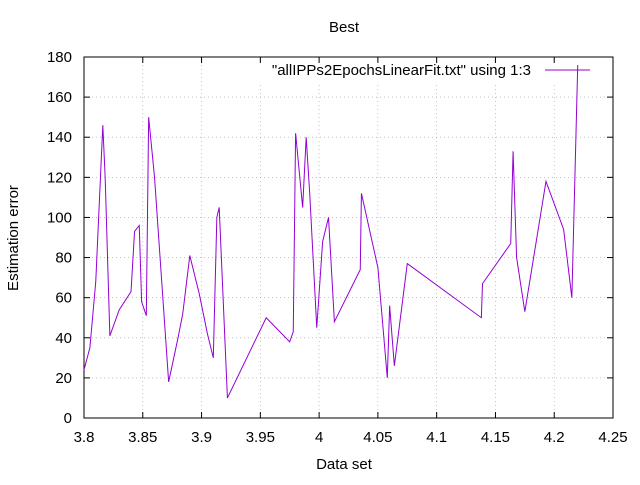 This screenshot has width=640, height=485. What do you see at coordinates (612, 437) in the screenshot?
I see `x-tick-label: 4.25` at bounding box center [612, 437].